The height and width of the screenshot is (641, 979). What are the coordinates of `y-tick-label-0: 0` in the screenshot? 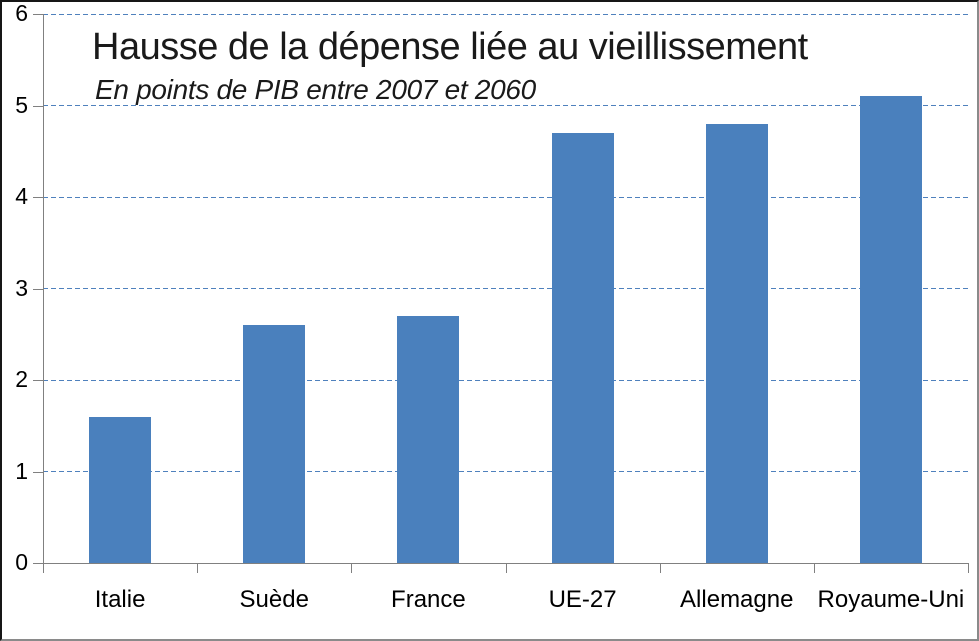 It's located at (21, 561).